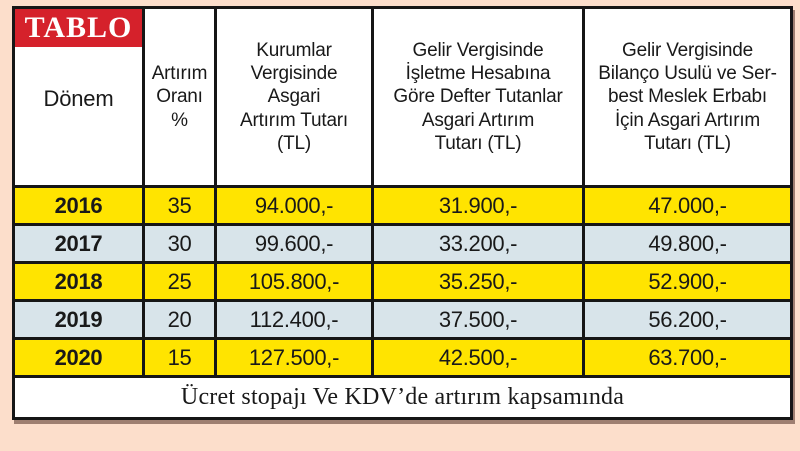 This screenshot has width=800, height=451. What do you see at coordinates (478, 243) in the screenshot?
I see `business-account-cell: 33.200,-` at bounding box center [478, 243].